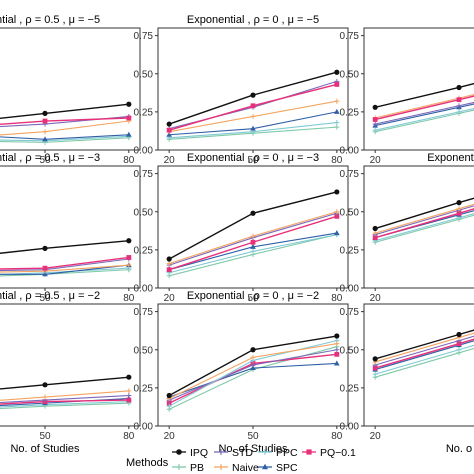  What do you see at coordinates (144, 388) in the screenshot?
I see `y-tick-label-7-1: 0.25` at bounding box center [144, 388].